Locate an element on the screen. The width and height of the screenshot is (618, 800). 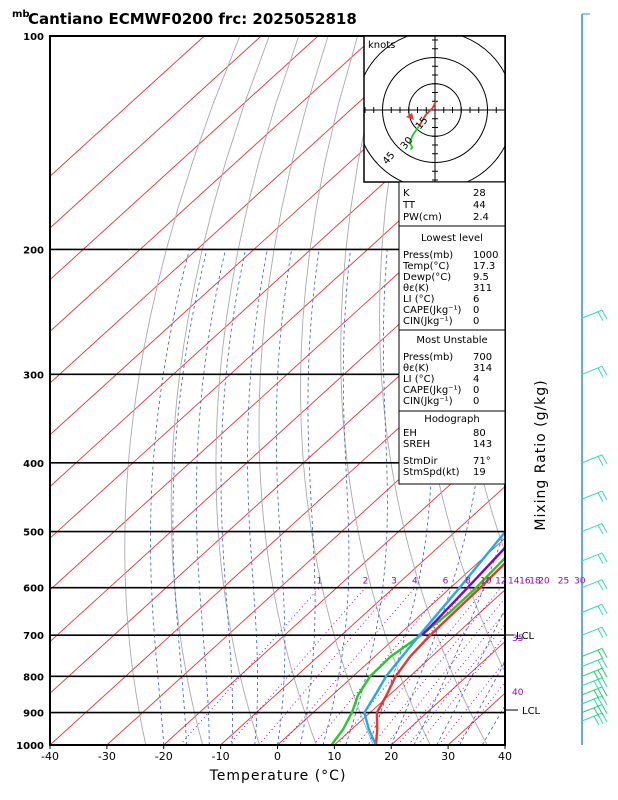
lowest-level-title: Lowest level is located at coordinates (452, 238).